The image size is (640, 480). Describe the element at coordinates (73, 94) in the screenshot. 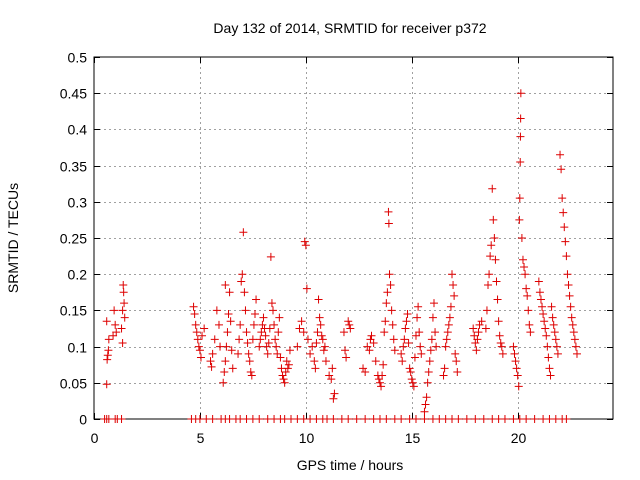

I see `y-tick-label: 0.45` at that location.